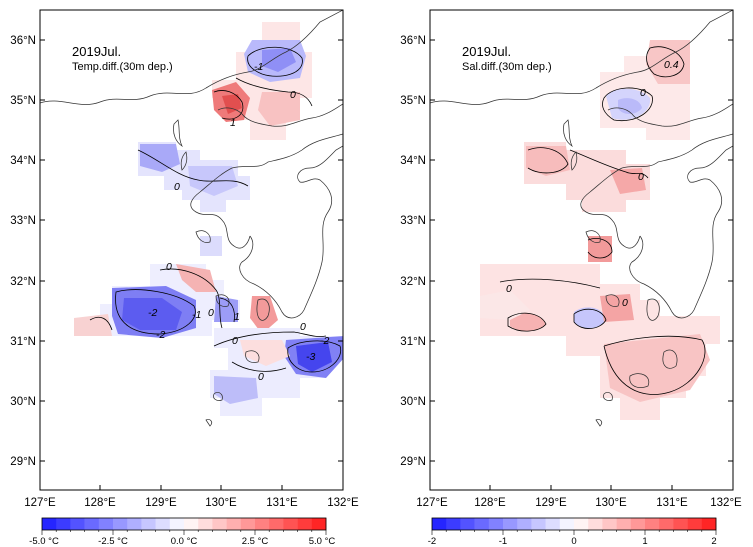 The image size is (753, 547). Describe the element at coordinates (23, 462) in the screenshot. I see `temp-lat-tick-label: 29°N` at that location.